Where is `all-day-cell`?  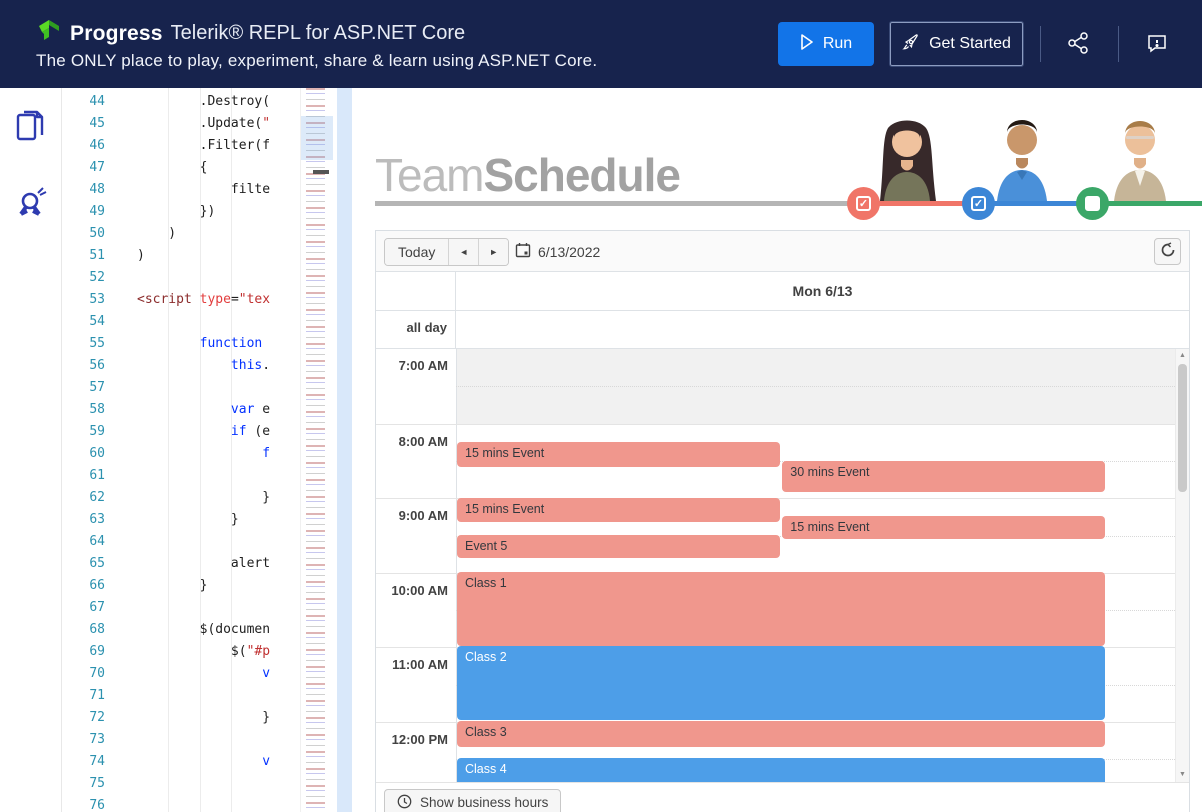 all-day-cell is located at coordinates (822, 329).